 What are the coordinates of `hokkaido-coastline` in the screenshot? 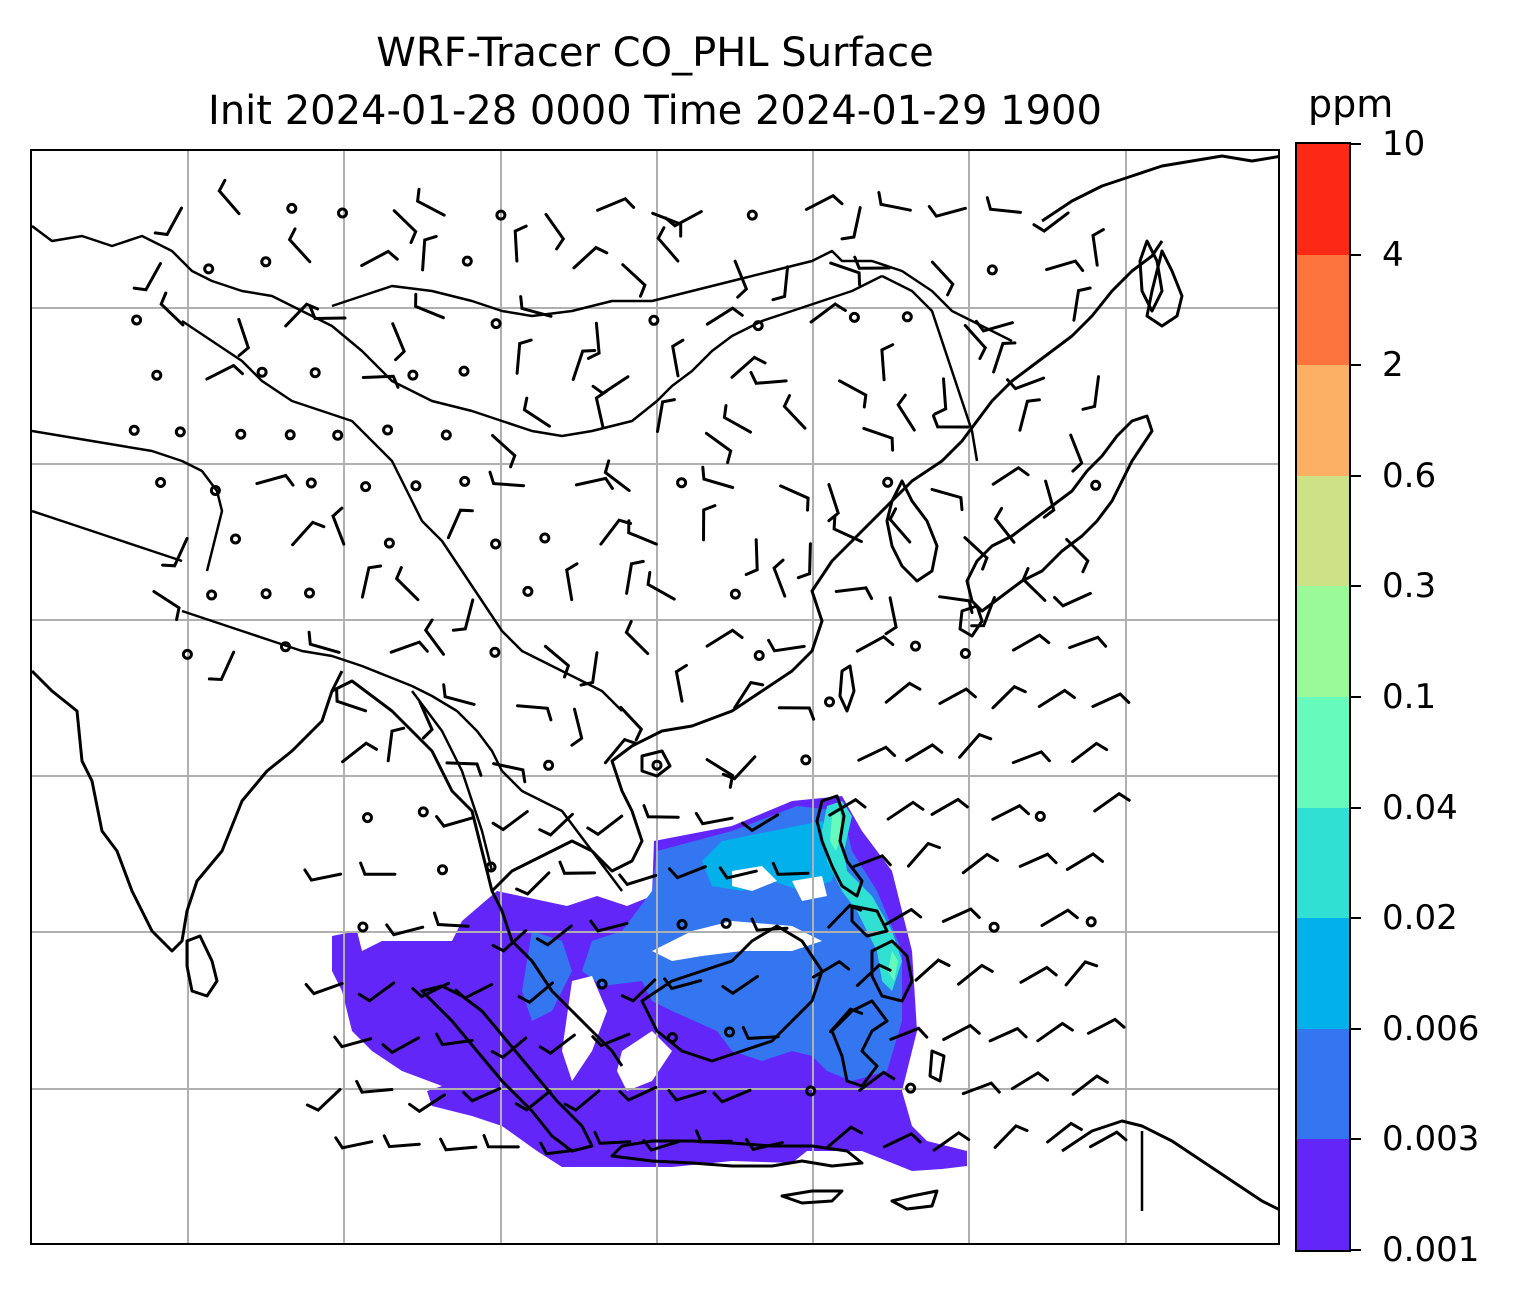 It's located at (1164, 288).